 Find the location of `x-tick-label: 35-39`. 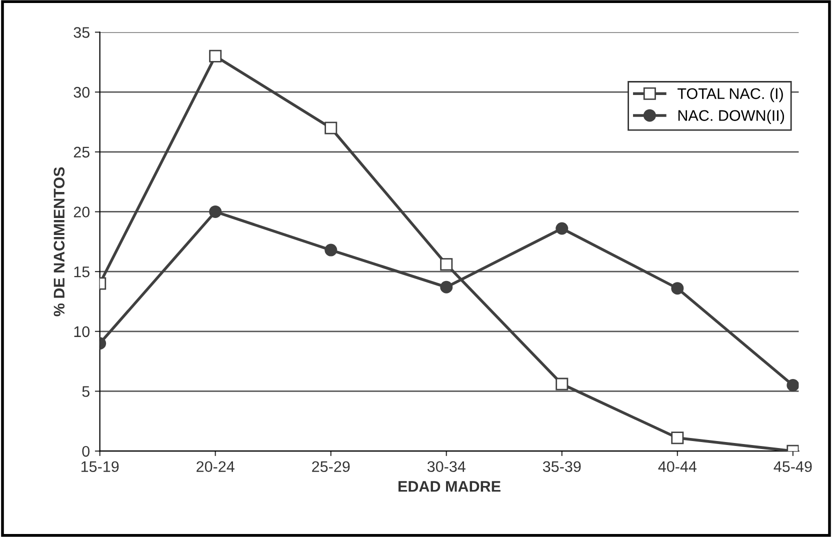

x-tick-label: 35-39 is located at coordinates (561, 466).